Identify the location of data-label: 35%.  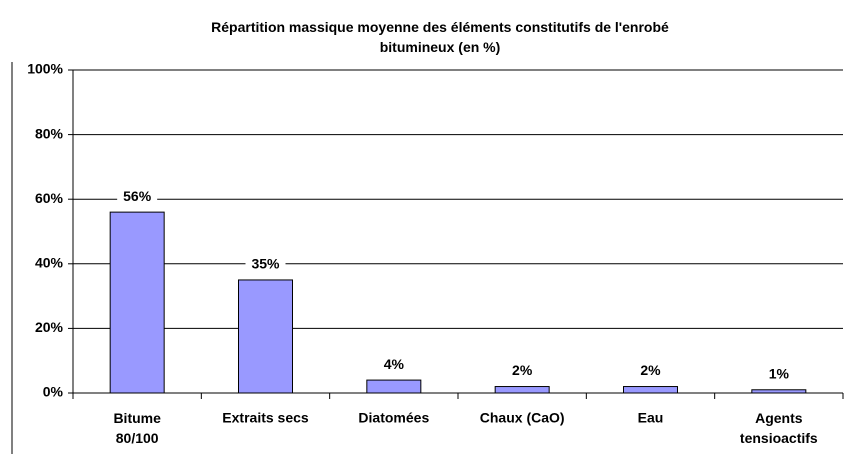
(265, 264).